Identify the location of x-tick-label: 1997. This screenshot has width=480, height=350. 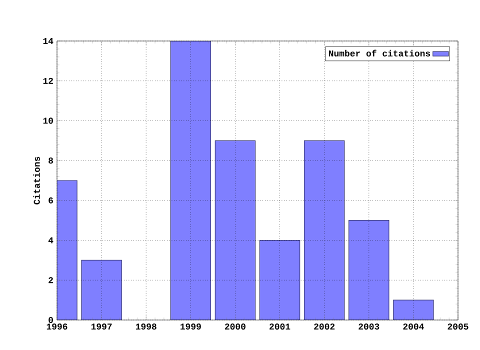
(101, 327).